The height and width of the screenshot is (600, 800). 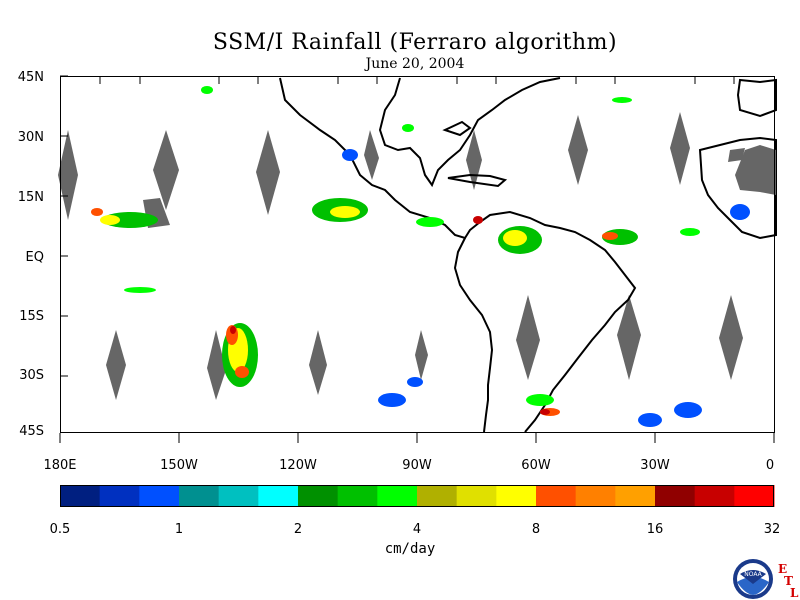 What do you see at coordinates (298, 529) in the screenshot?
I see `colorbar-tick-2: 2` at bounding box center [298, 529].